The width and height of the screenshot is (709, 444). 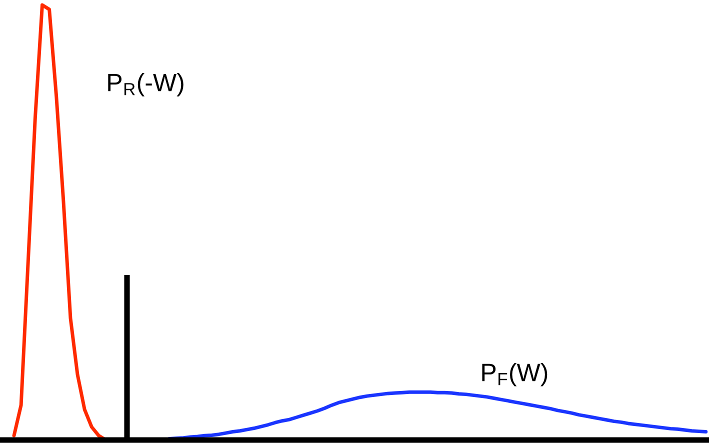 What do you see at coordinates (515, 374) in the screenshot?
I see `series-label: P$_{F}$(W)` at bounding box center [515, 374].